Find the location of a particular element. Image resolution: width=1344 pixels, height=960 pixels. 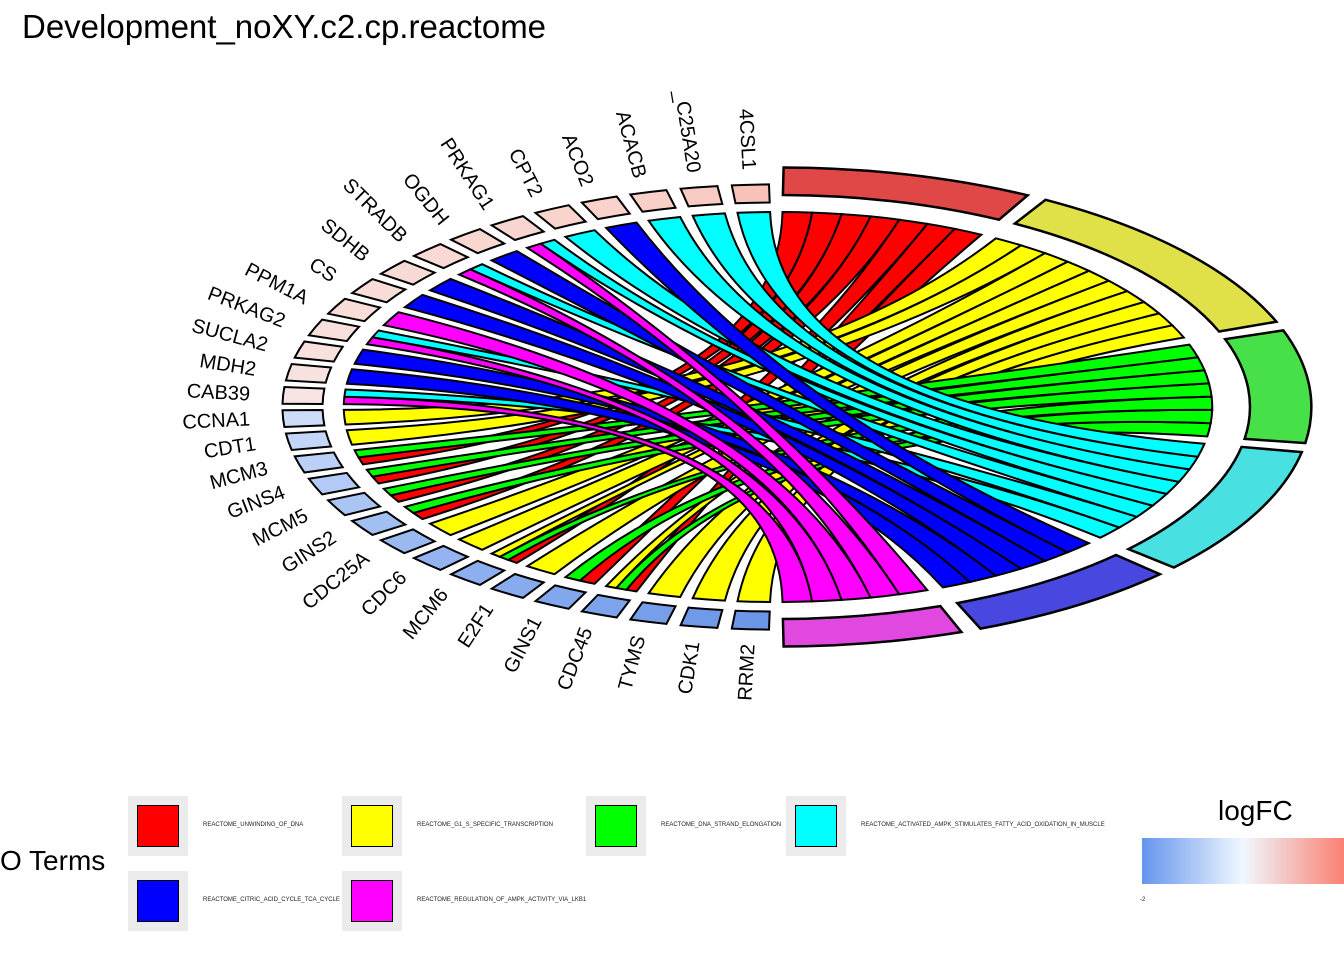

gene-label: TYMS is located at coordinates (633, 662).